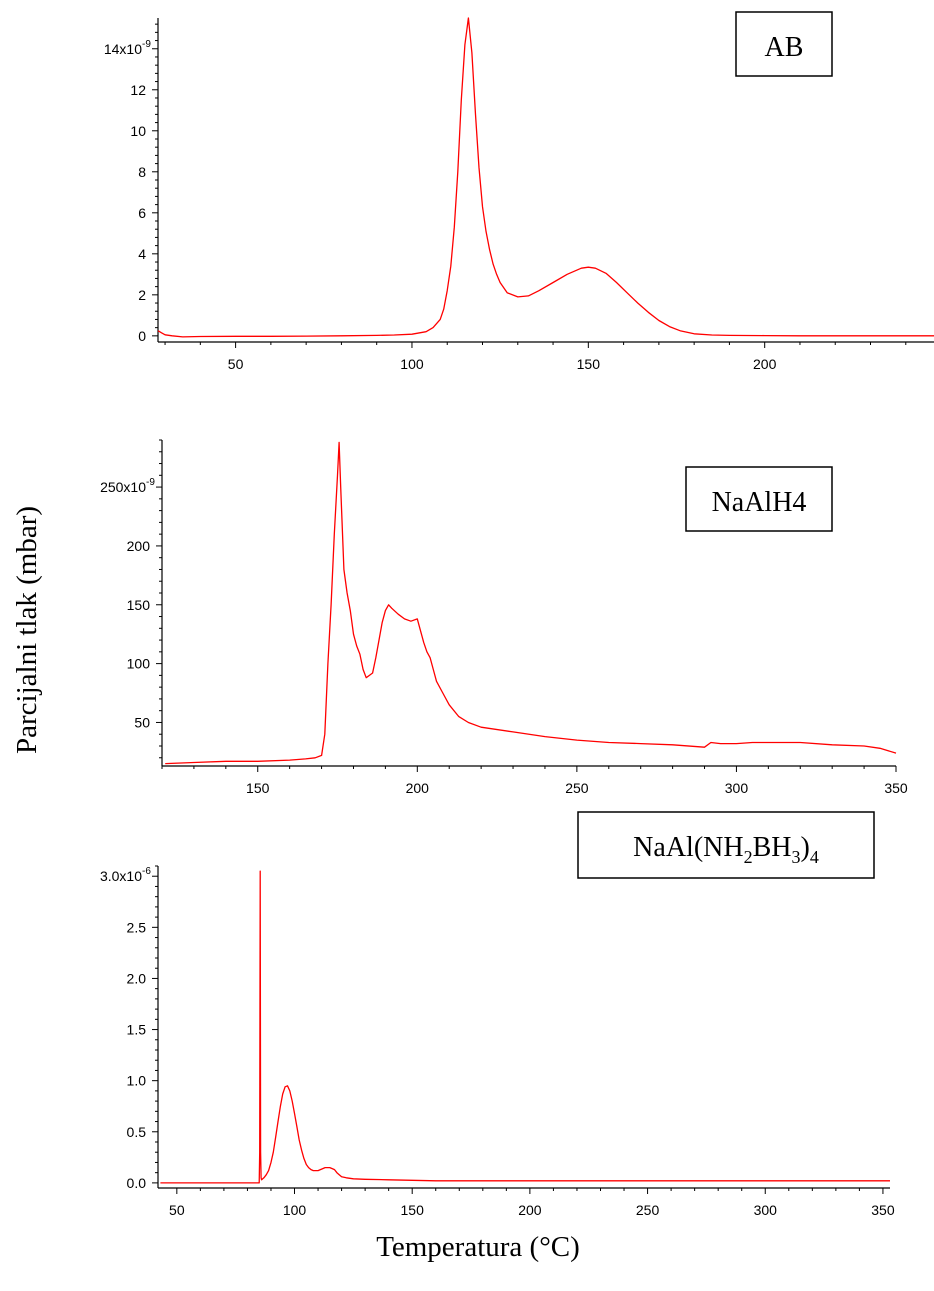 The width and height of the screenshot is (934, 1291). I want to click on y-tick-label-naalh4: 150, so click(139, 605).